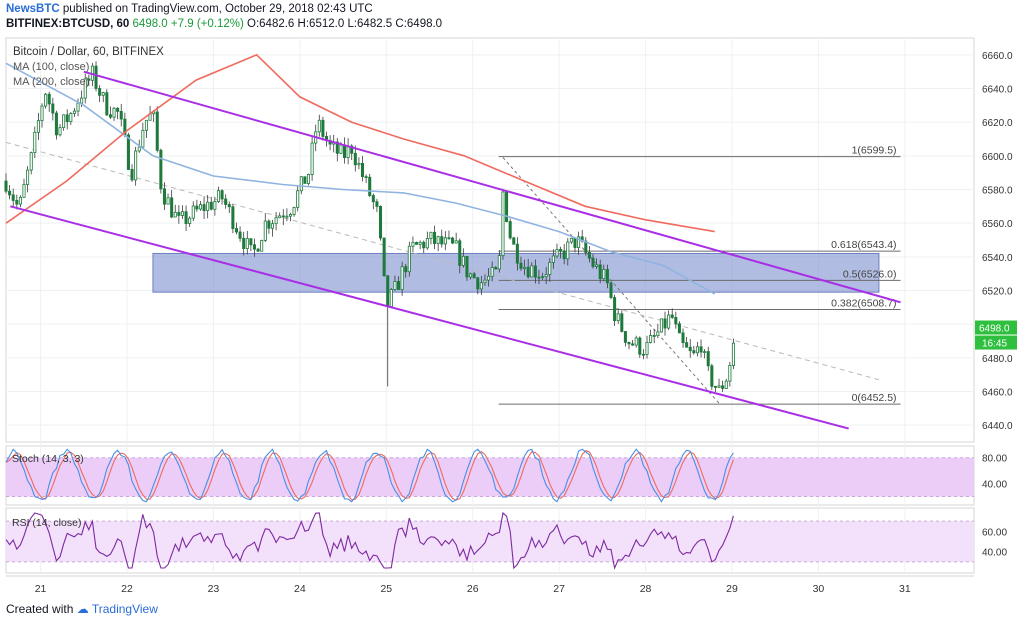 Image resolution: width=1024 pixels, height=625 pixels. What do you see at coordinates (490, 541) in the screenshot?
I see `rsi-band` at bounding box center [490, 541].